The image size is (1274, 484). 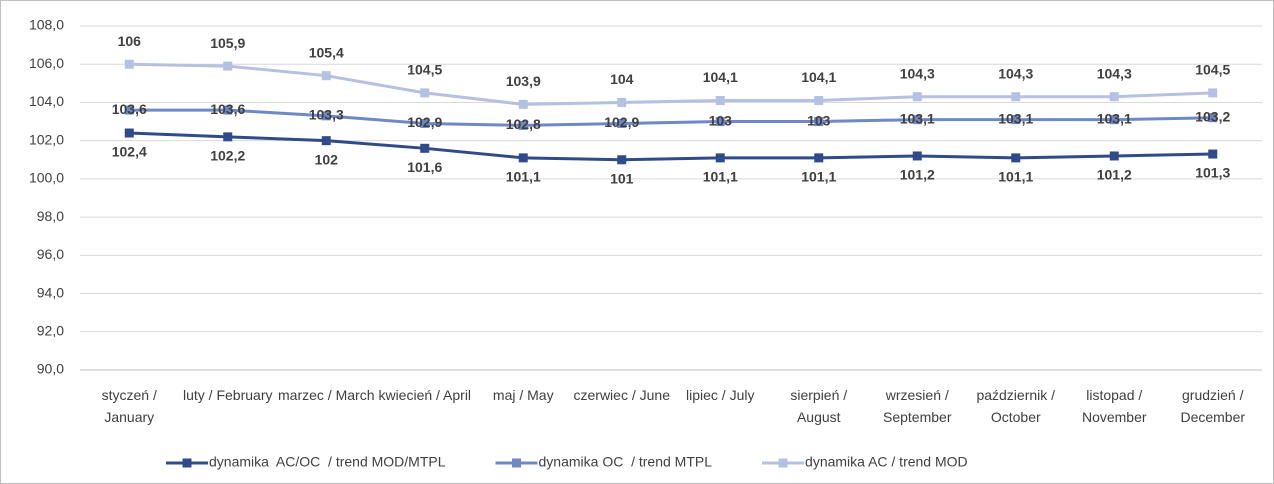 I want to click on y-tick-label: 102,0, so click(x=46, y=139).